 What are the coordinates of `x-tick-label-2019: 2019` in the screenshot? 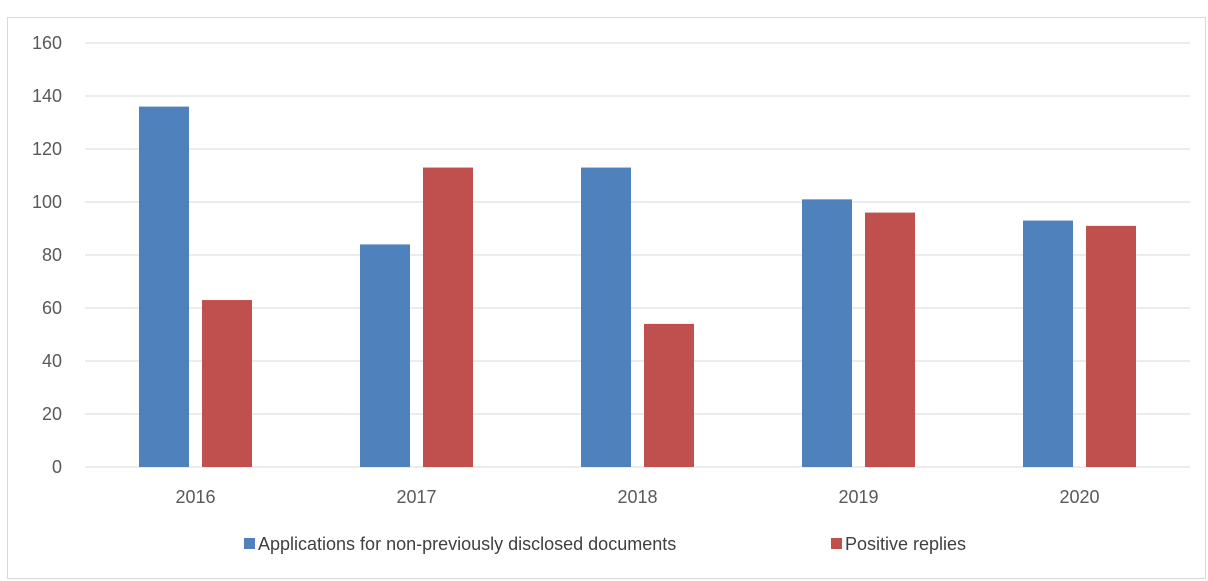 It's located at (858, 497).